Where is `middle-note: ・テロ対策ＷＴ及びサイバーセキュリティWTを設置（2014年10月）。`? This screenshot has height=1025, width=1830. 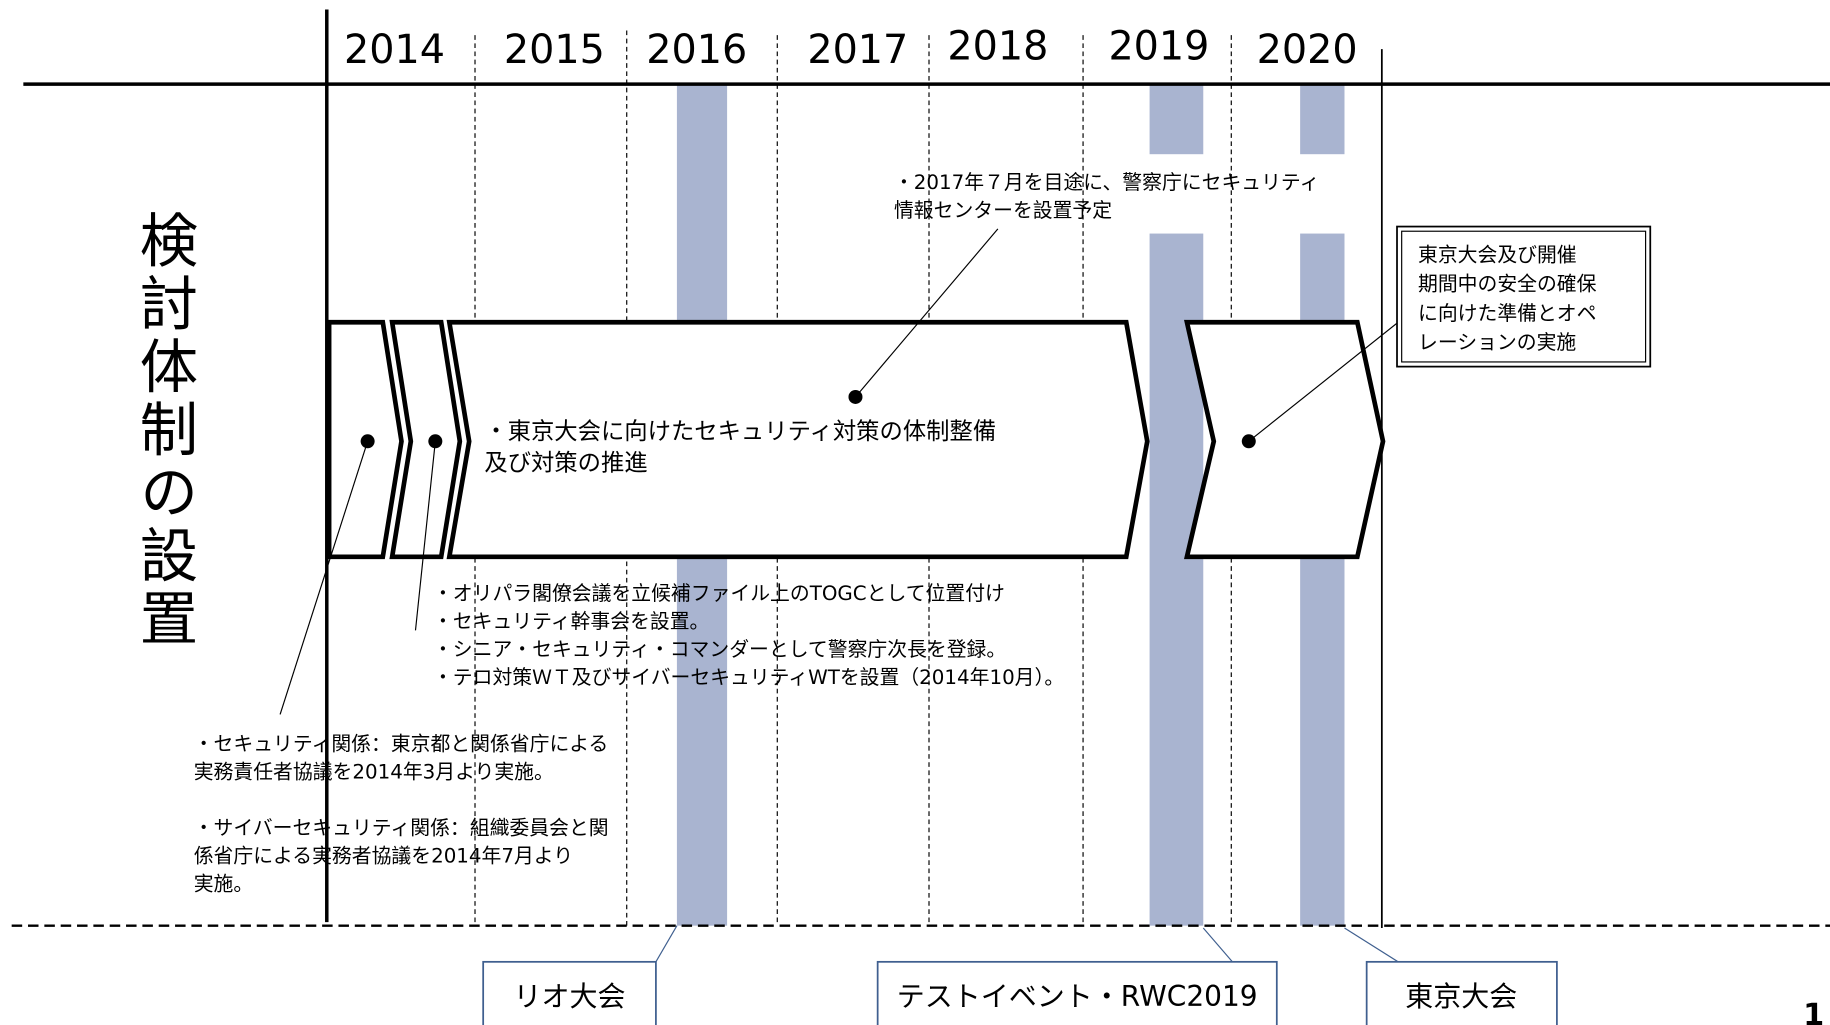 middle-note: ・テロ対策ＷＴ及びサイバーセキュリティWTを設置（2014年10月）。 is located at coordinates (748, 677).